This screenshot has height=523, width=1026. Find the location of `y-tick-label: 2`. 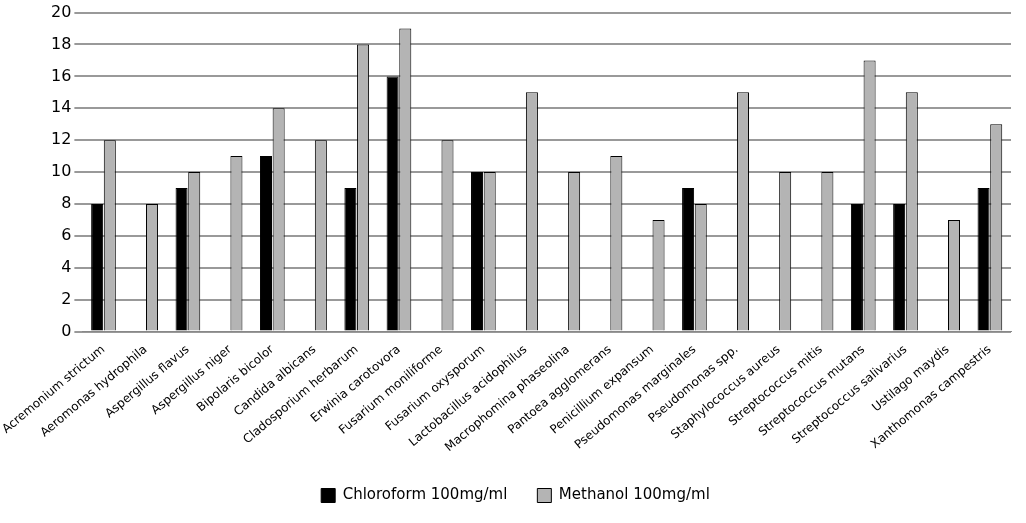

y-tick-label: 2 is located at coordinates (66, 298).